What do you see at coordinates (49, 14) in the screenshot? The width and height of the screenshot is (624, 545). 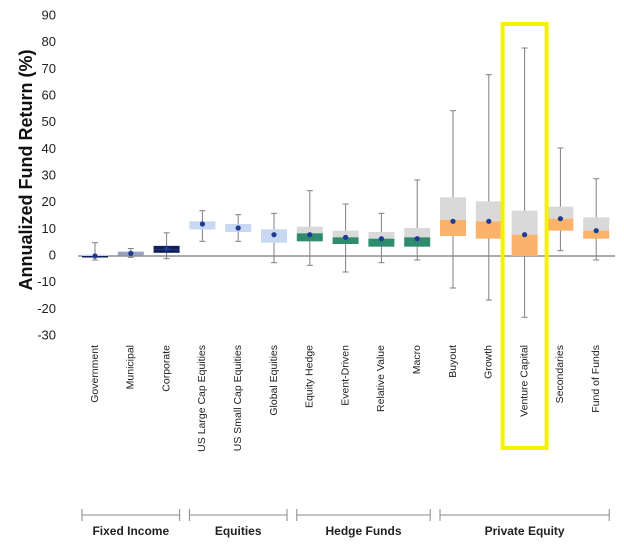 I see `y-tick-label: 90` at bounding box center [49, 14].